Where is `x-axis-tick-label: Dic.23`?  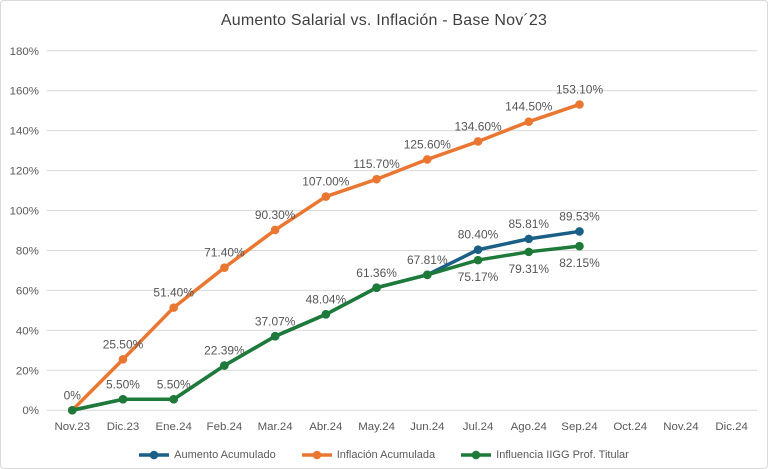 x-axis-tick-label: Dic.23 is located at coordinates (123, 427).